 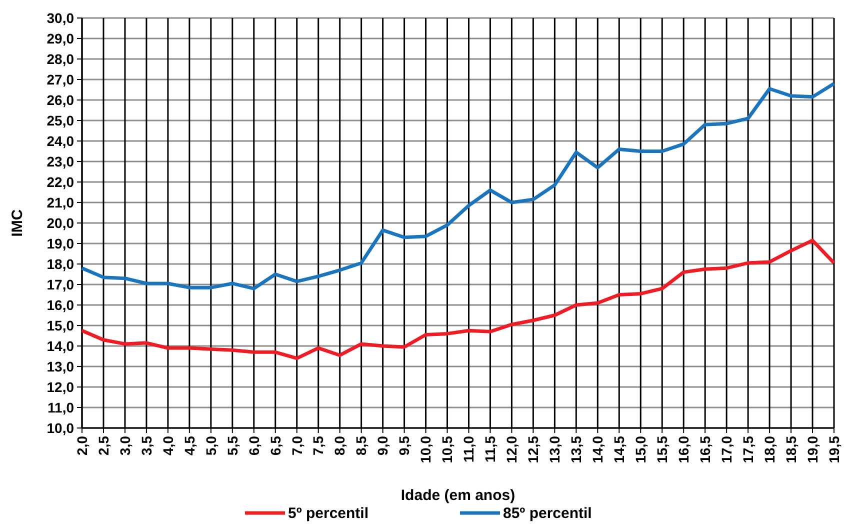 I want to click on y-tick-label: 24,0, so click(x=60, y=140).